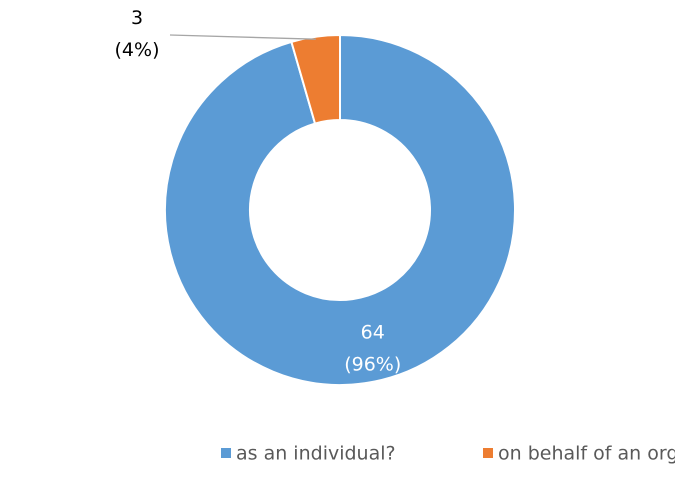  What do you see at coordinates (373, 332) in the screenshot?
I see `data-label-line: 64` at bounding box center [373, 332].